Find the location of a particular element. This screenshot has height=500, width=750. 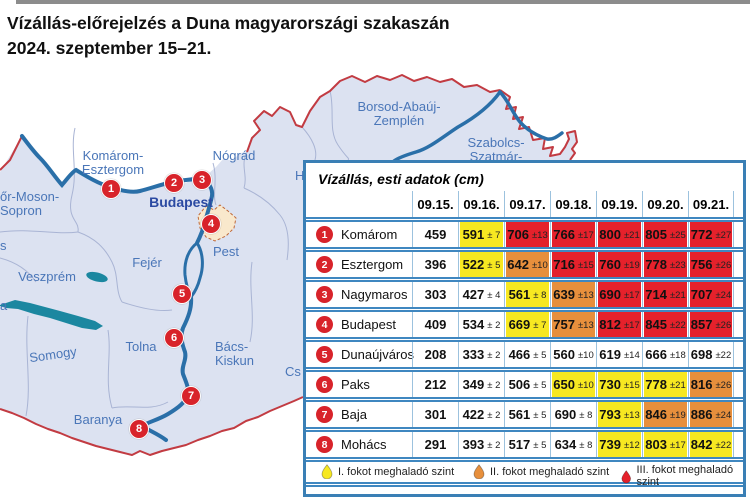

top-divider-bar is located at coordinates (383, 2).